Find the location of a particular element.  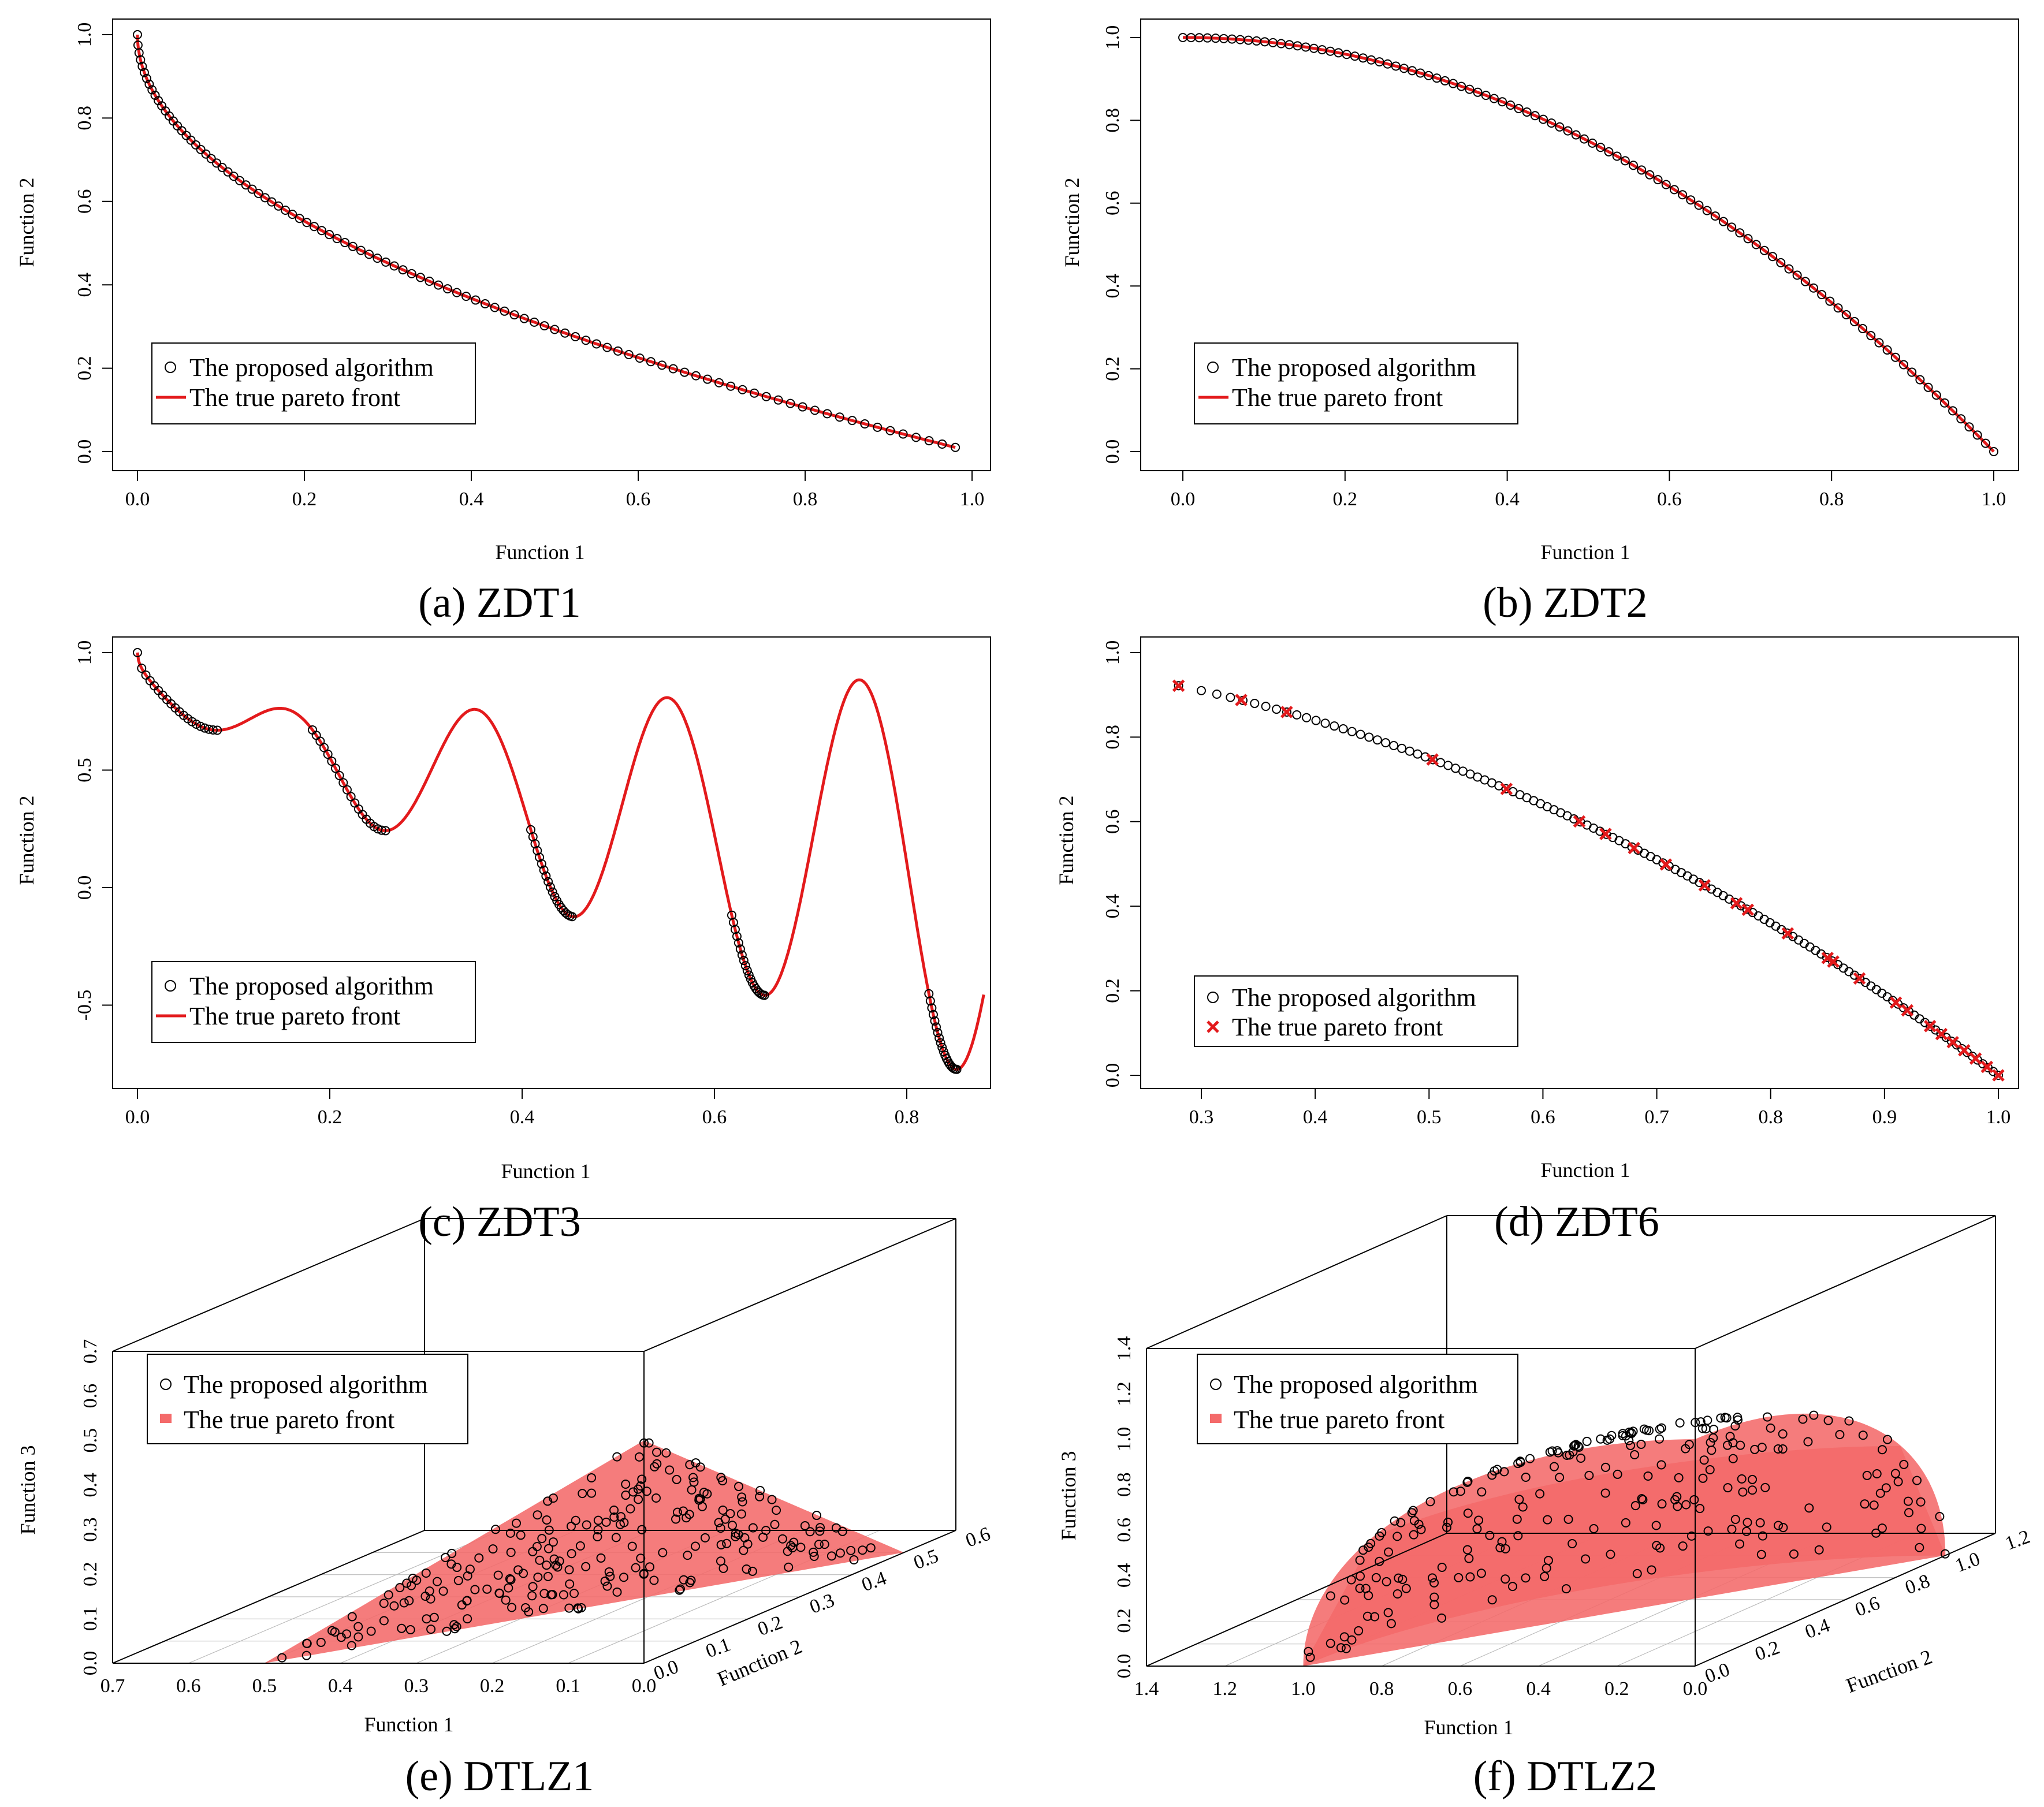

y-tick-label: 1.0 is located at coordinates (1113, 652).